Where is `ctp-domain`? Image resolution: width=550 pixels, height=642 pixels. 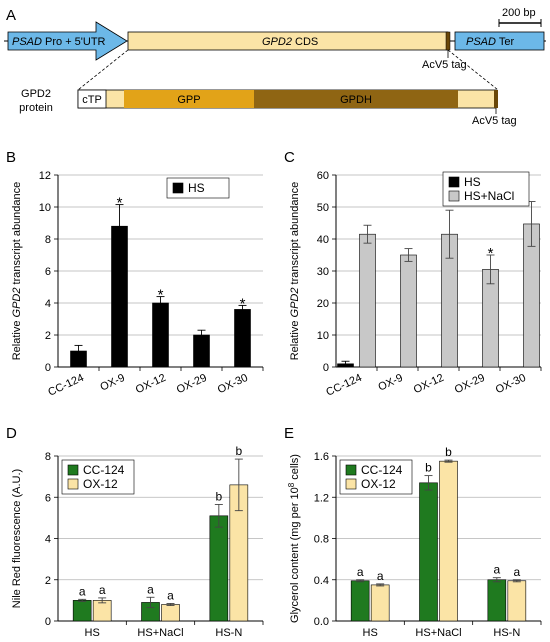 ctp-domain is located at coordinates (92, 99).